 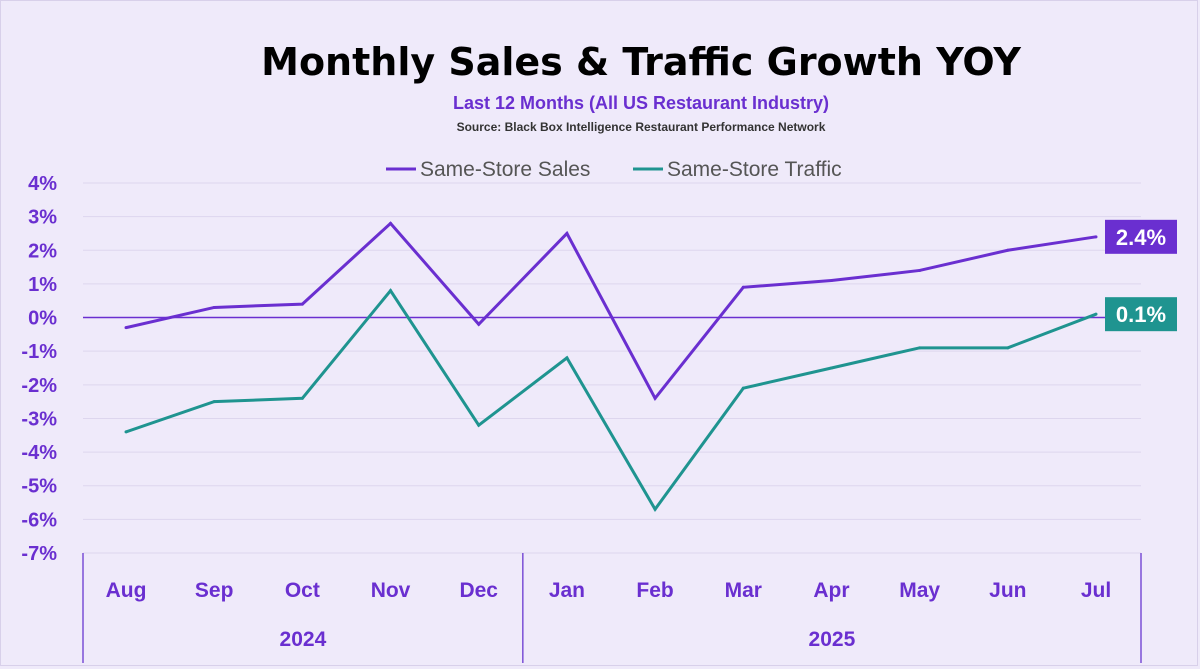 What do you see at coordinates (832, 639) in the screenshot?
I see `year-group-label: 2025` at bounding box center [832, 639].